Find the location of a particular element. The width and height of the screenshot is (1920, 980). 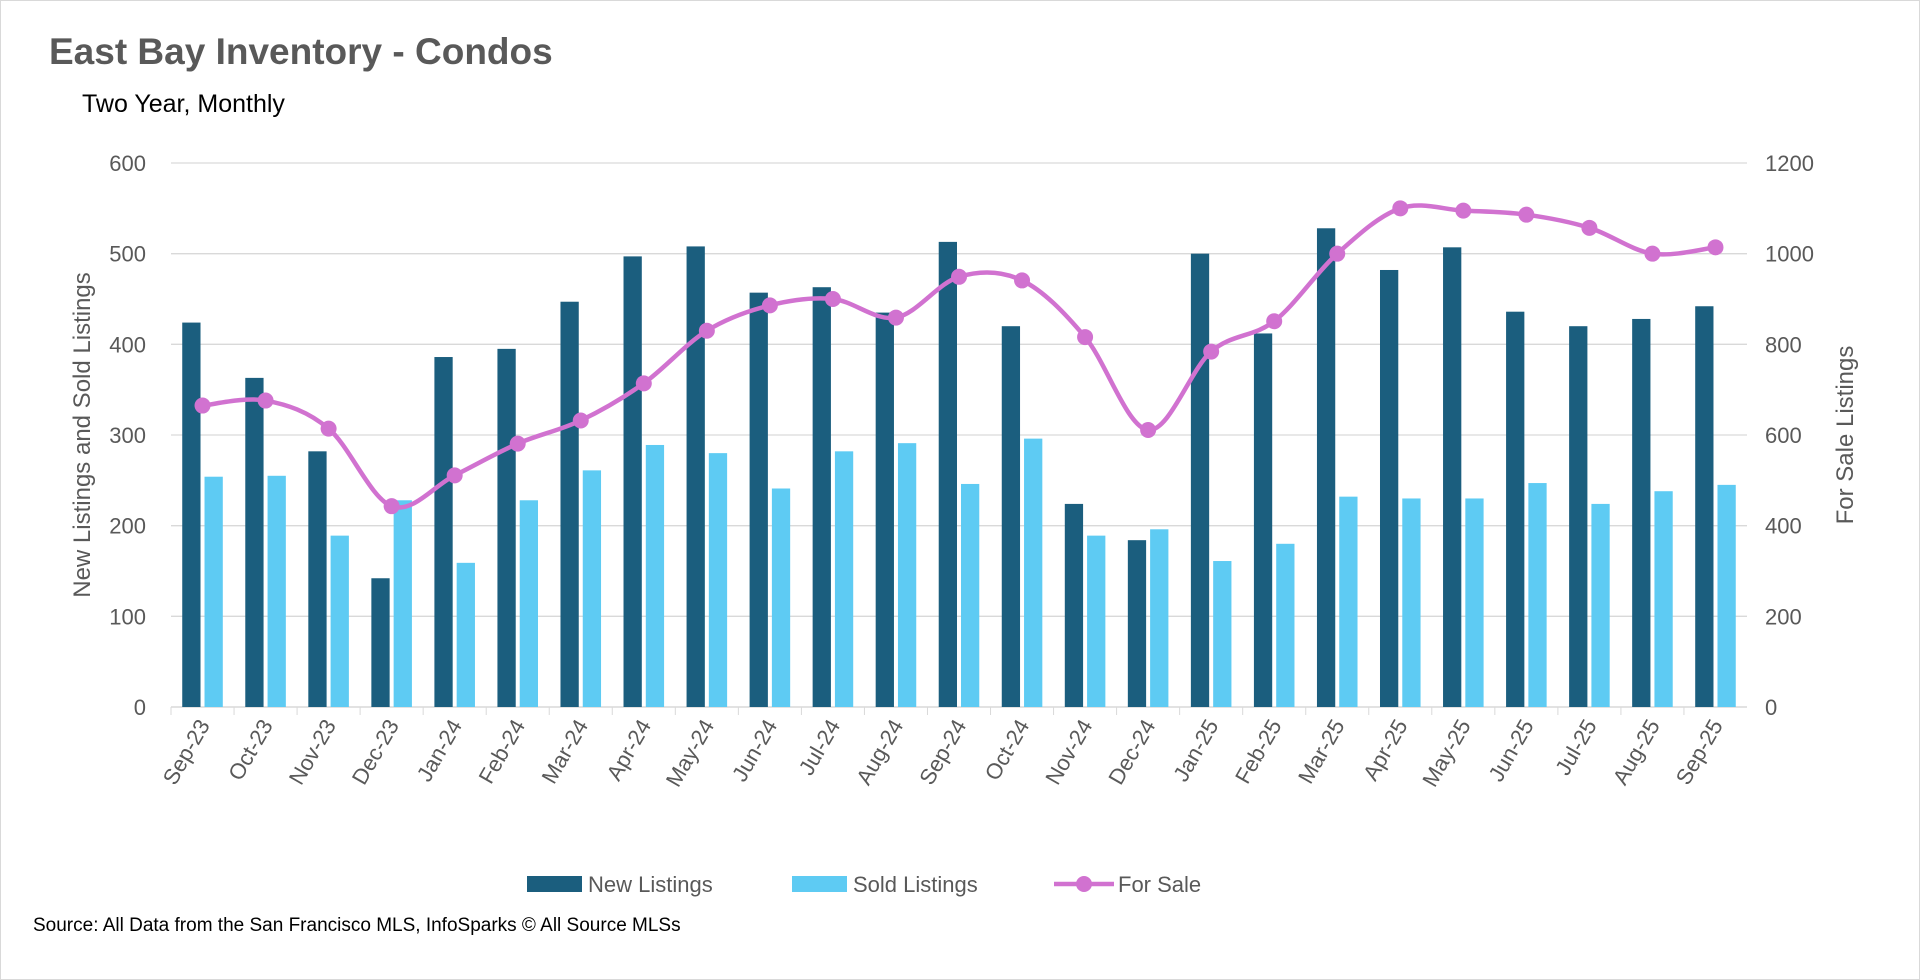

y2-tick-label: 400 is located at coordinates (1783, 526).